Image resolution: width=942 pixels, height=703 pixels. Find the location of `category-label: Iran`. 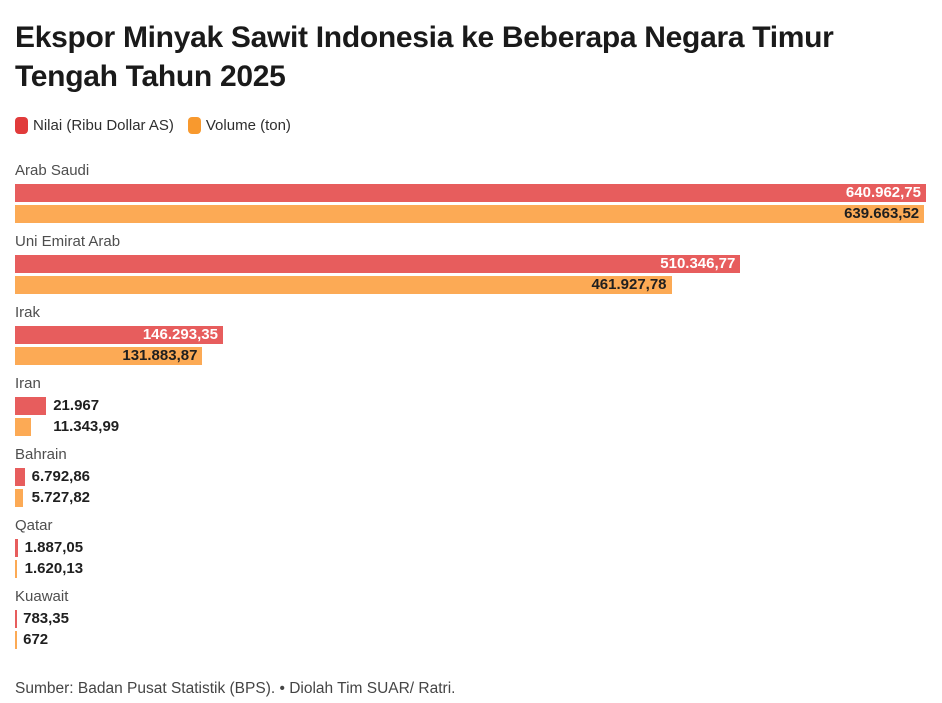

category-label: Iran is located at coordinates (28, 383).